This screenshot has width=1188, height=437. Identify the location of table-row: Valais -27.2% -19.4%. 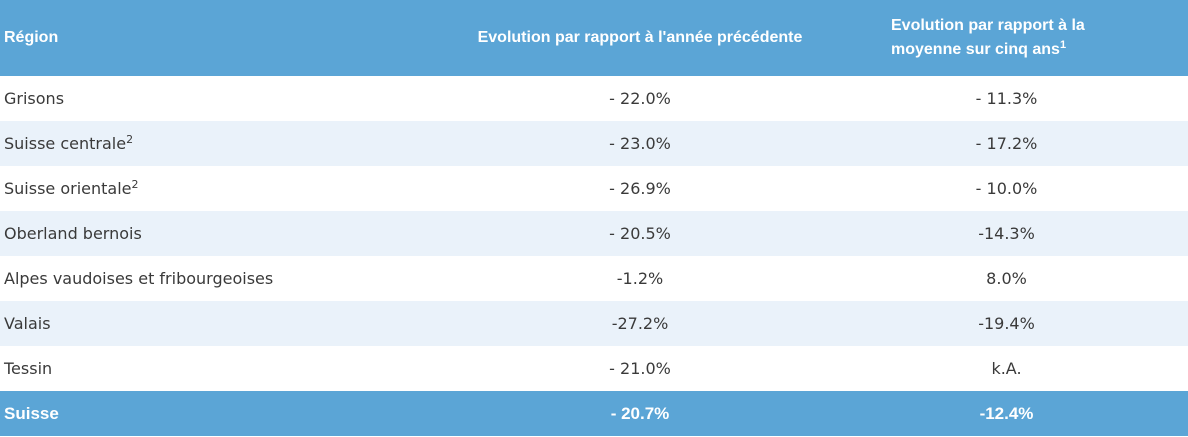
(594, 323).